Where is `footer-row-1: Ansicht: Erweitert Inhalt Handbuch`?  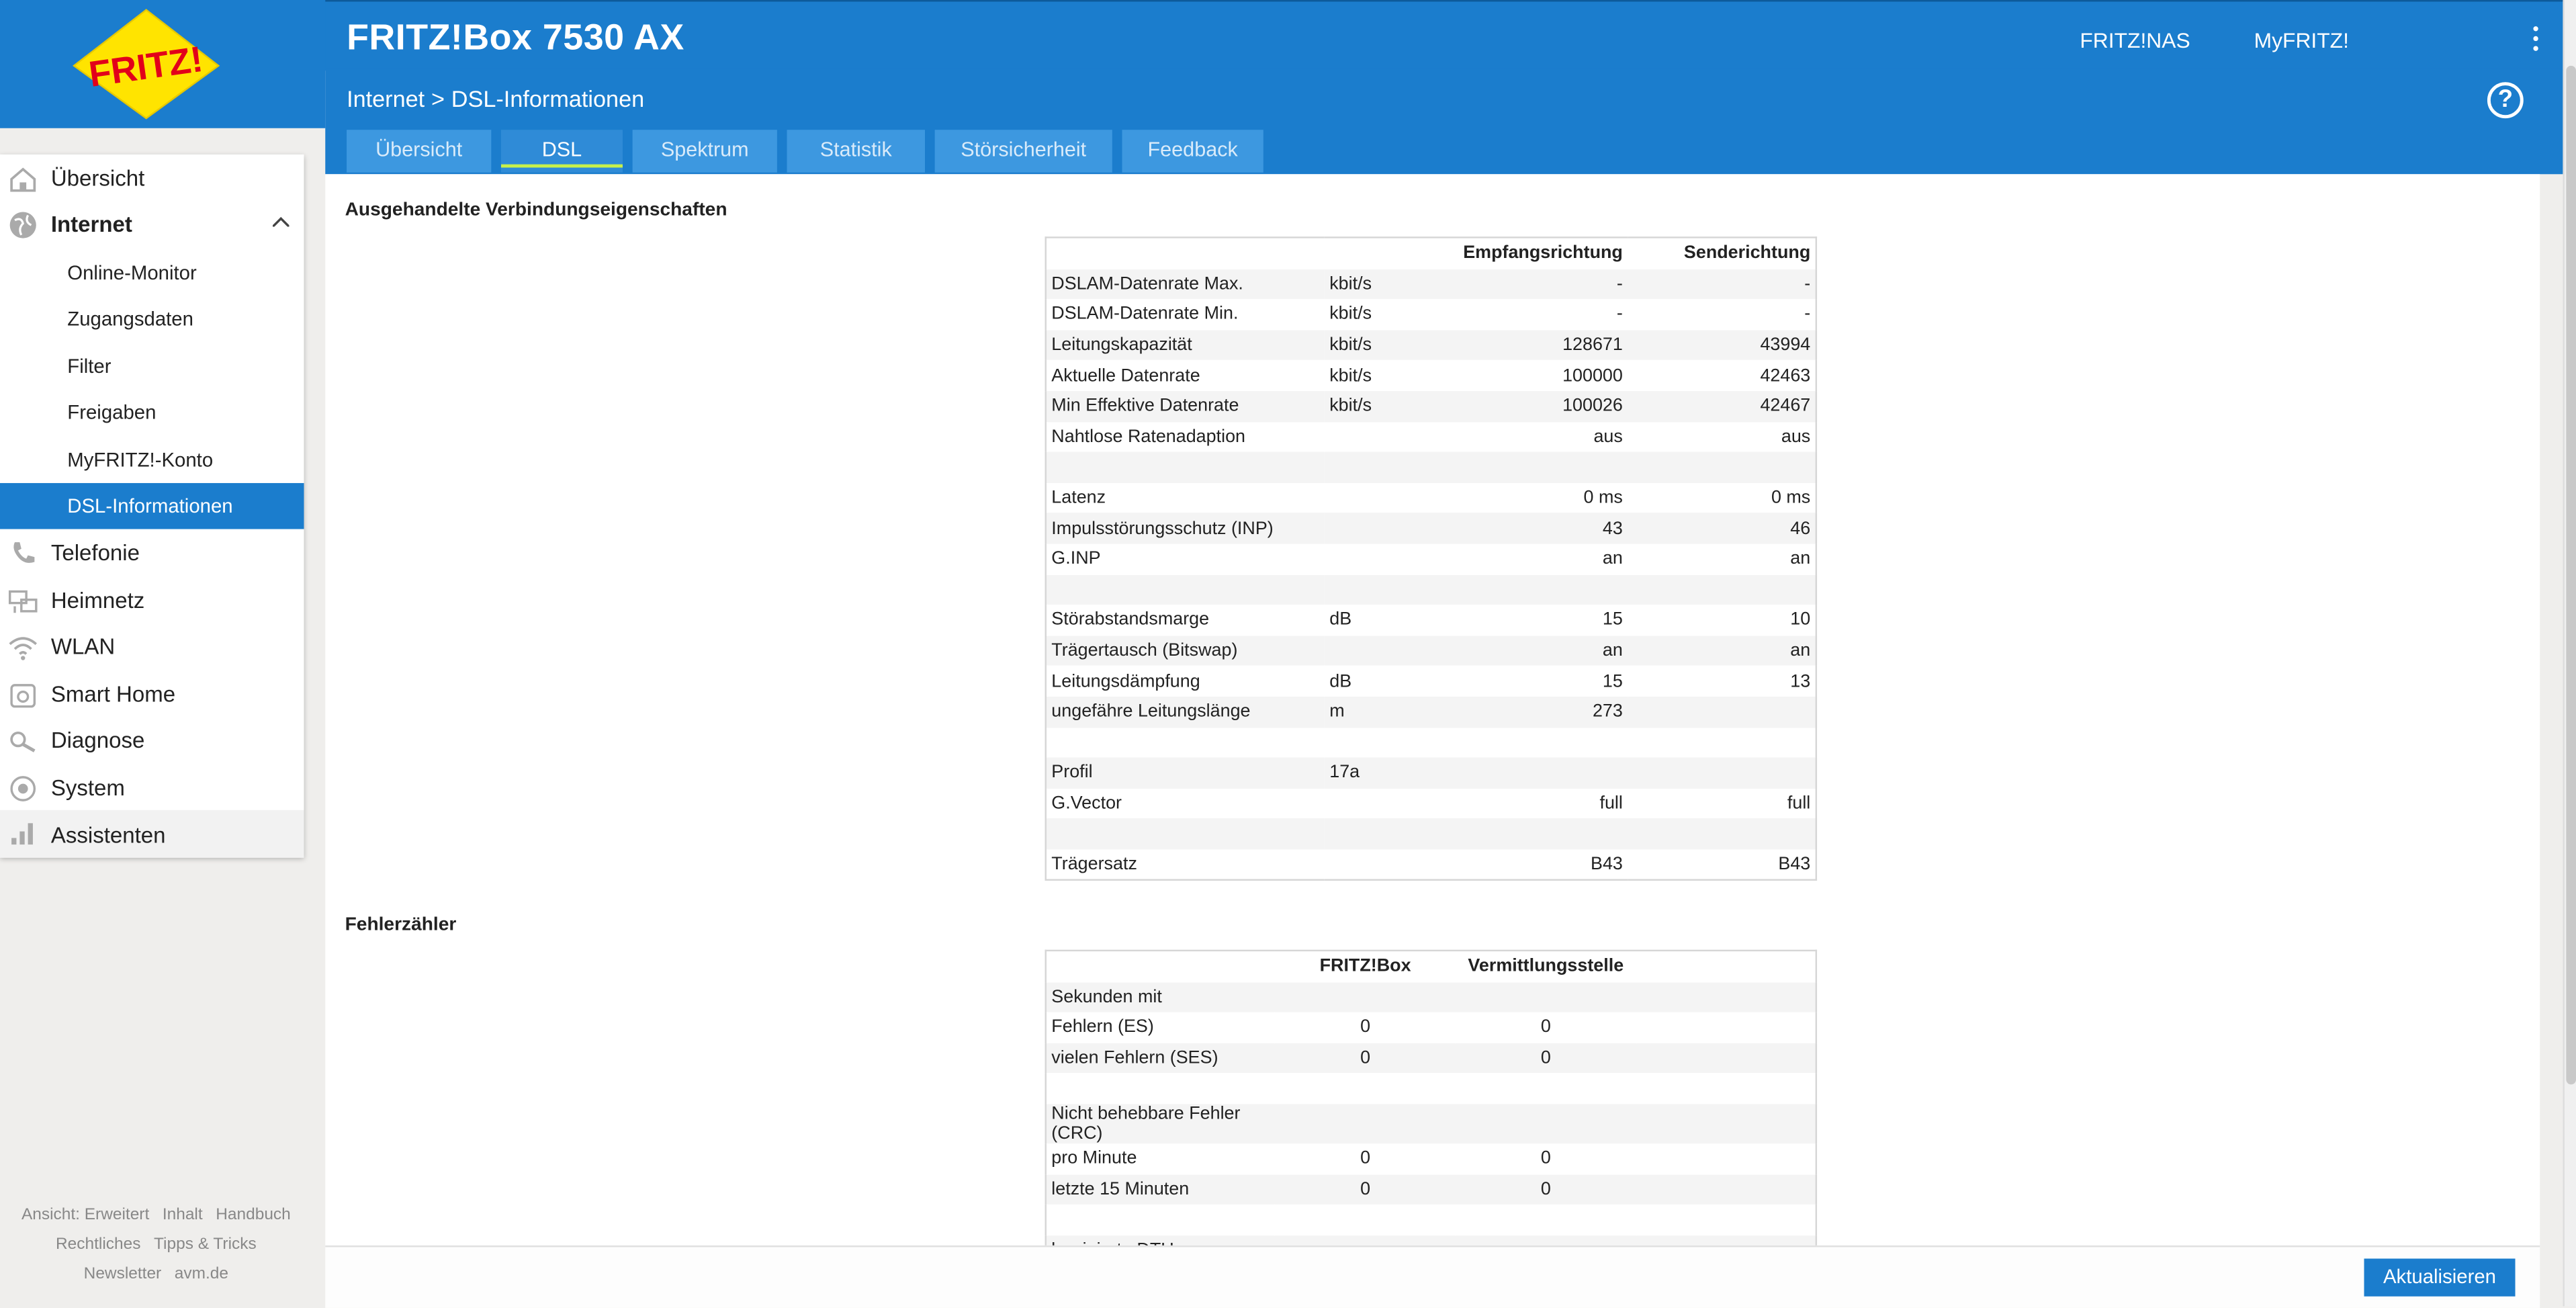
footer-row-1: Ansicht: Erweitert Inhalt Handbuch is located at coordinates (156, 1215).